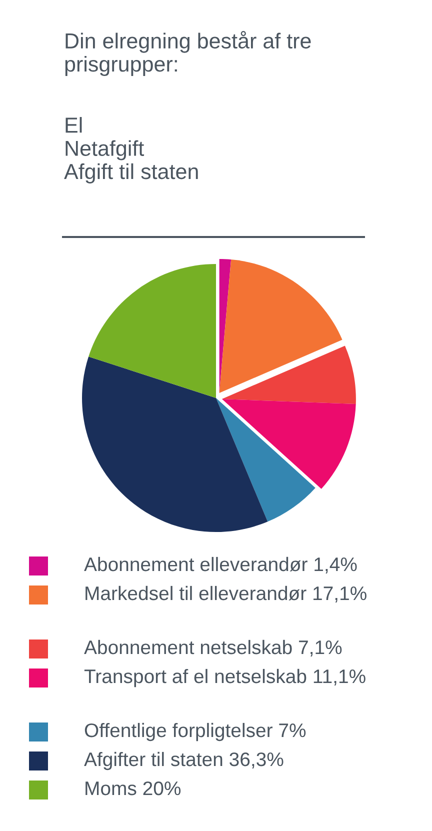 This screenshot has width=432, height=831. Describe the element at coordinates (188, 53) in the screenshot. I see `chart-title: Din elregning består af tre prisgrupper:` at that location.